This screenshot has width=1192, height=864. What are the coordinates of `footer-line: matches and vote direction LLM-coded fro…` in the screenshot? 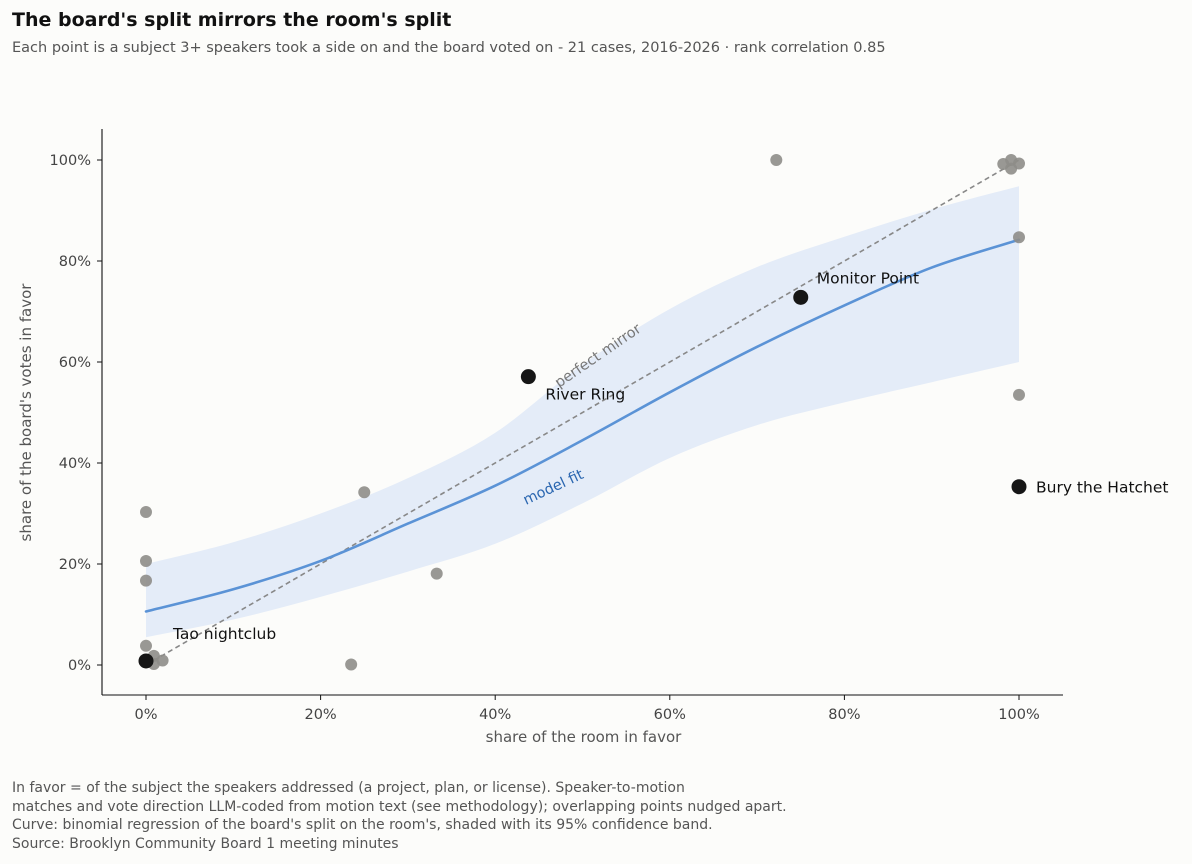 It's located at (399, 806).